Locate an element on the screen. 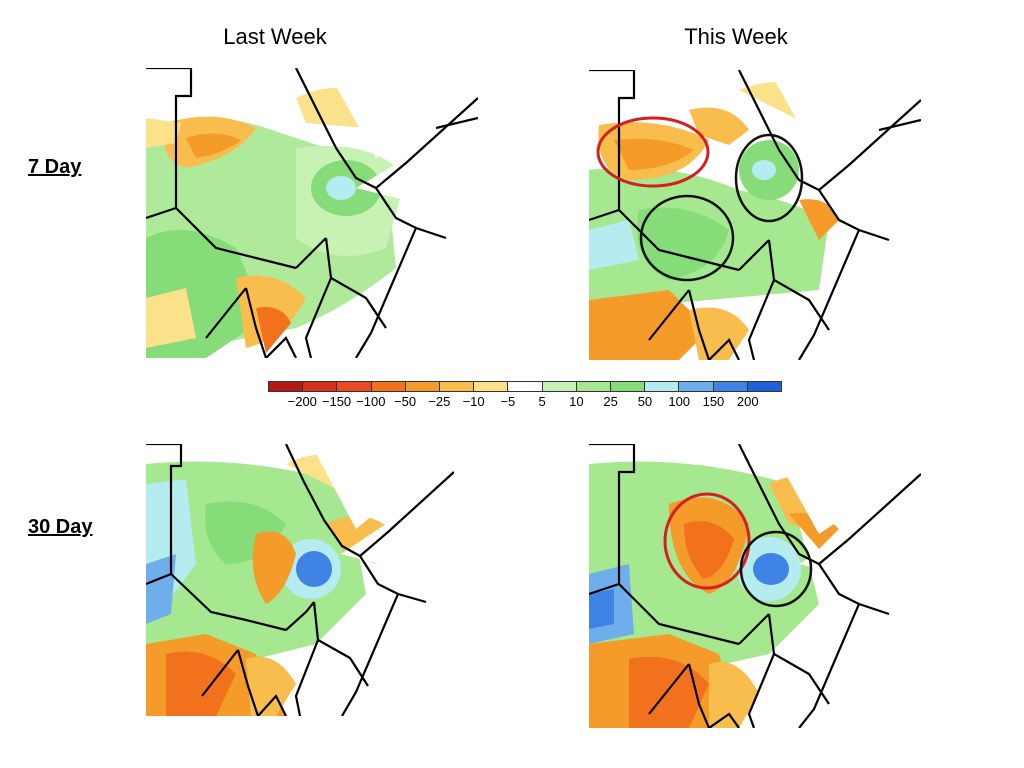 This screenshot has width=1024, height=768. map-30day-last-week is located at coordinates (300, 580).